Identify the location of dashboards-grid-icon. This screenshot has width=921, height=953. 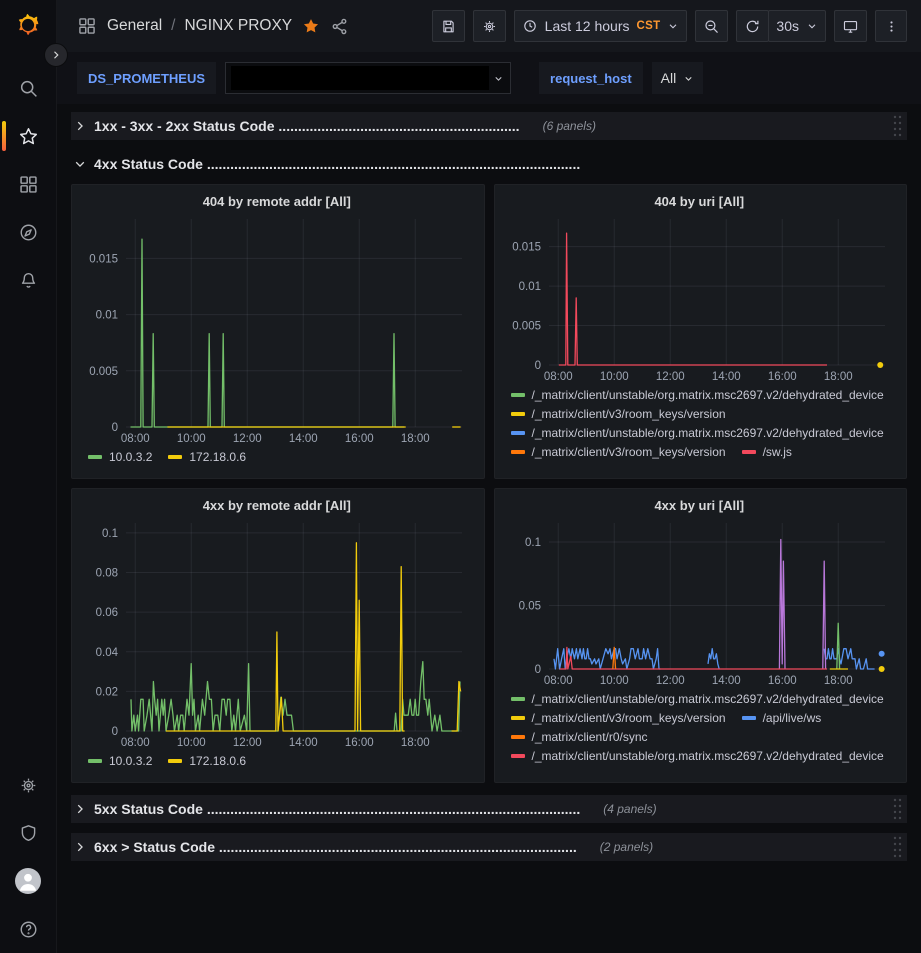
(28, 184).